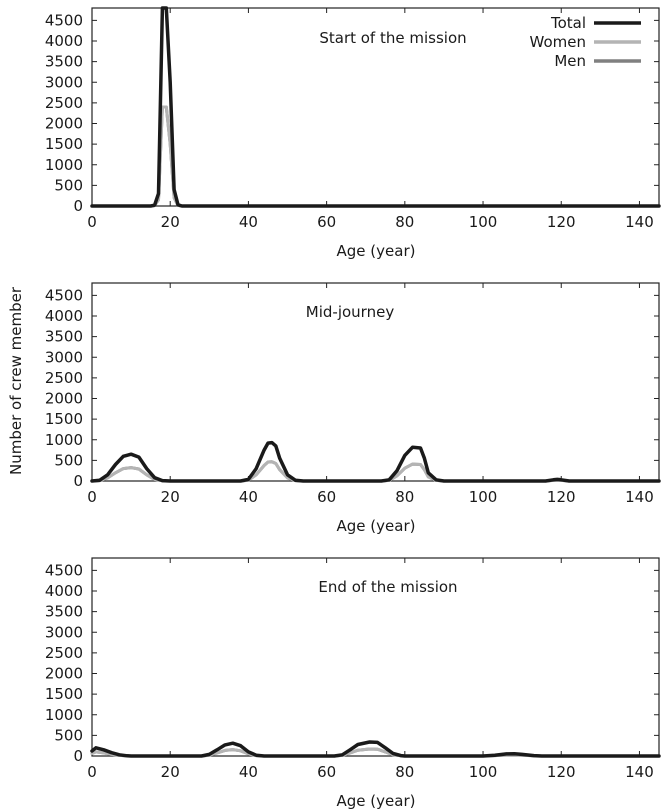 The image size is (661, 811). Describe the element at coordinates (350, 312) in the screenshot. I see `panel-title: Mid-journey` at that location.